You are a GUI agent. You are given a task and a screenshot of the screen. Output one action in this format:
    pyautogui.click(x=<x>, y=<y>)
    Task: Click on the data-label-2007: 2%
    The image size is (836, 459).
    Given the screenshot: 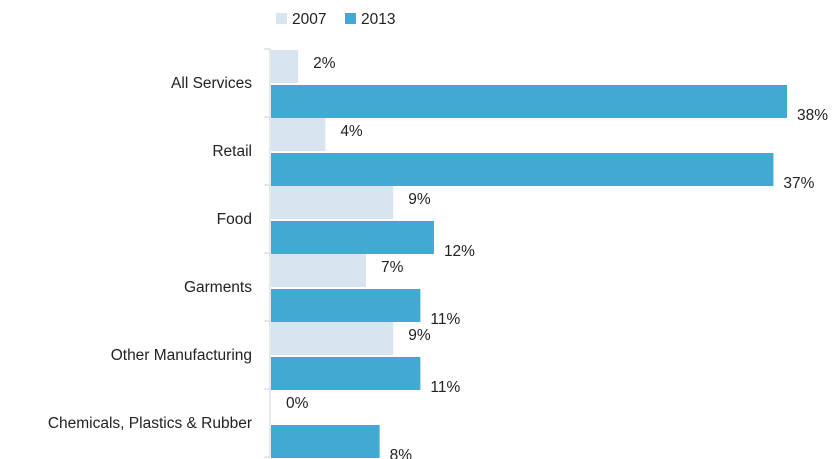 What is the action you would take?
    pyautogui.click(x=324, y=63)
    